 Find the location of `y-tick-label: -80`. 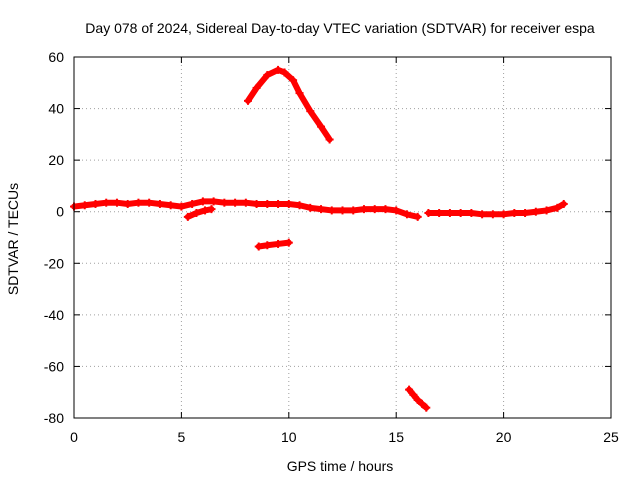

y-tick-label: -80 is located at coordinates (54, 418).